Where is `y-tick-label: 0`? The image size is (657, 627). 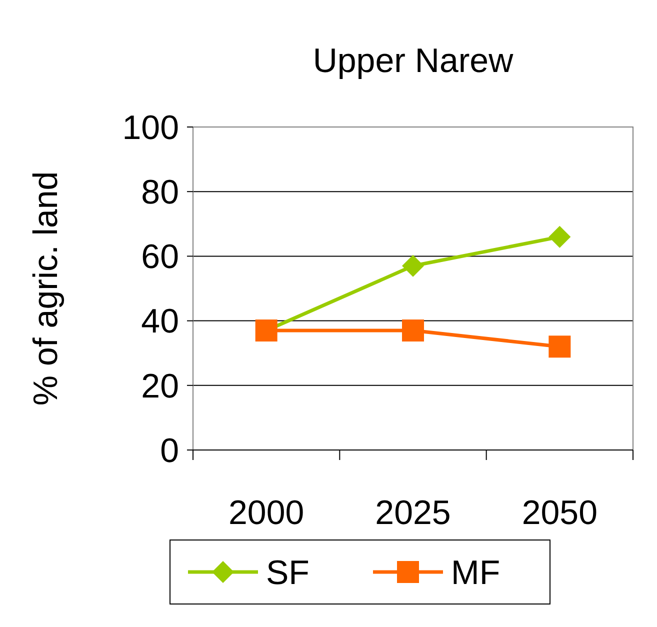 y-tick-label: 0 is located at coordinates (169, 451).